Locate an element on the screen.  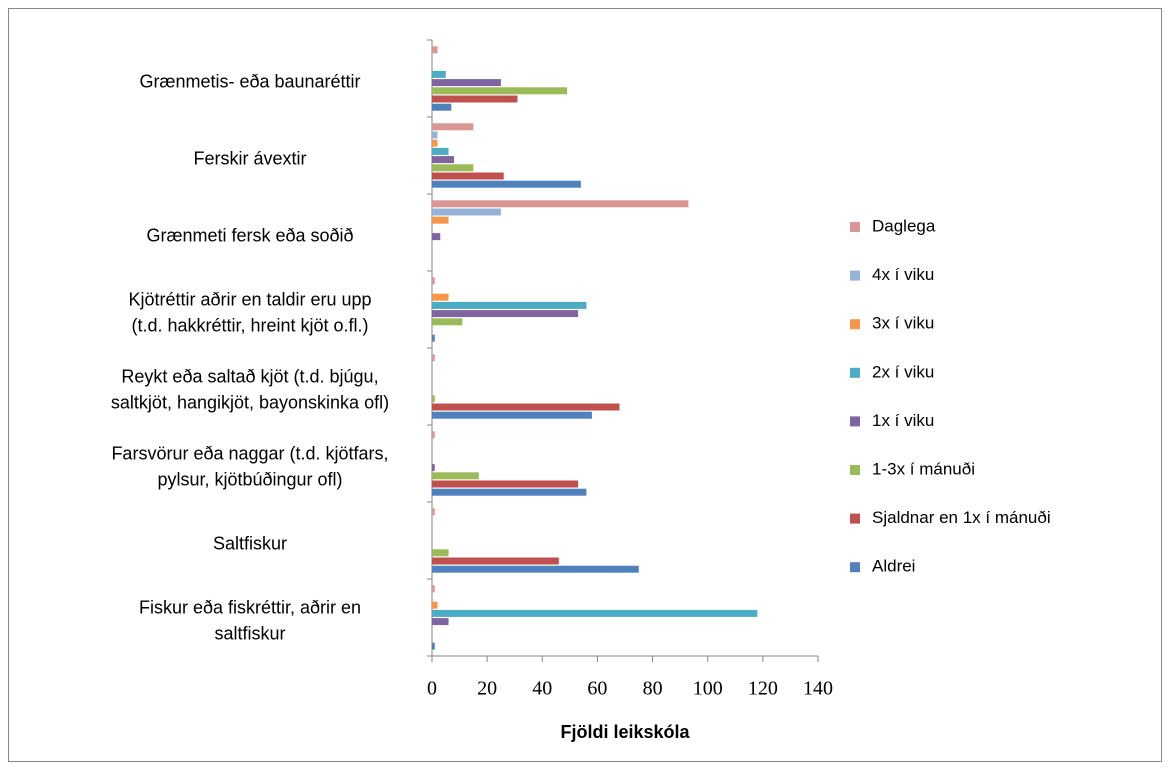
legend-label: 3x í viku is located at coordinates (903, 323).